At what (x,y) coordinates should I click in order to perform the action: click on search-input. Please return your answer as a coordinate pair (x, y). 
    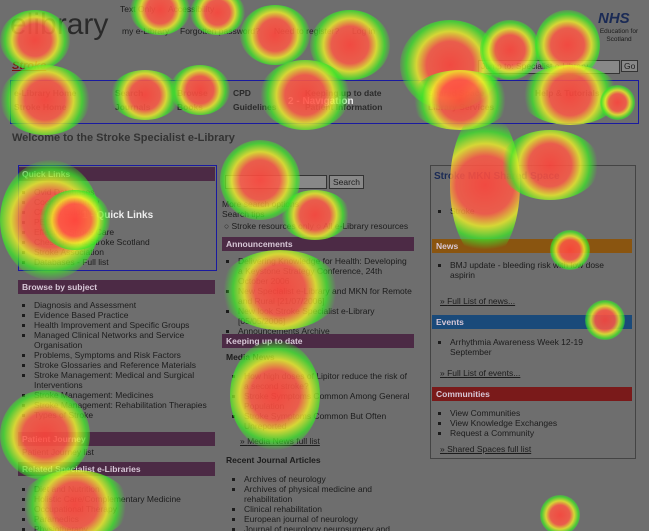
    Looking at the image, I should click on (276, 182).